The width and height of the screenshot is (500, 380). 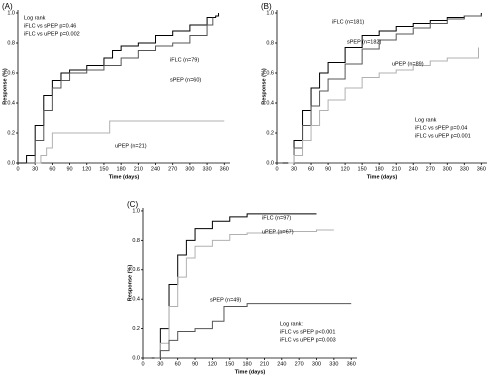 I want to click on curve-label: sPEP (n=60), so click(x=185, y=80).